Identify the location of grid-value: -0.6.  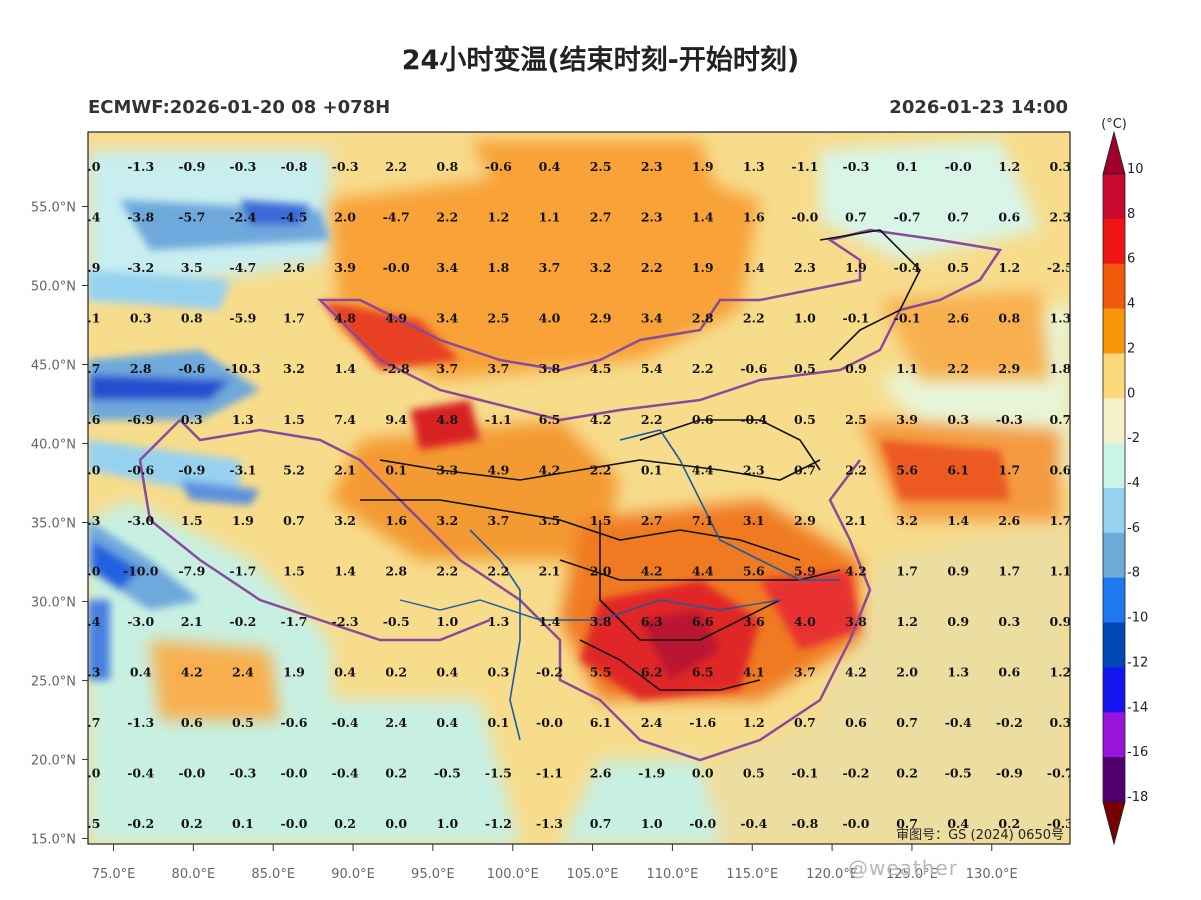
(294, 722).